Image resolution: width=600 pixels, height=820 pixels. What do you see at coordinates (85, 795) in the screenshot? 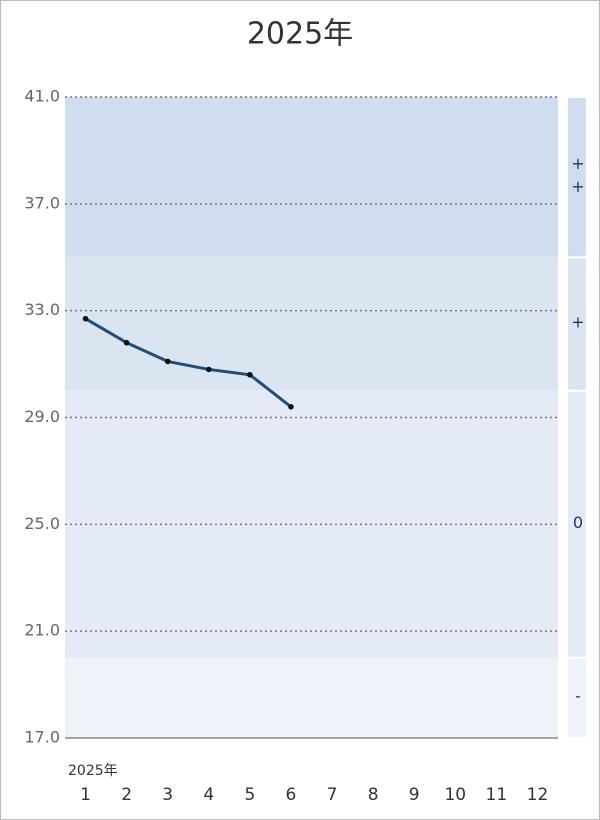
I see `x-tick-label: 1` at bounding box center [85, 795].